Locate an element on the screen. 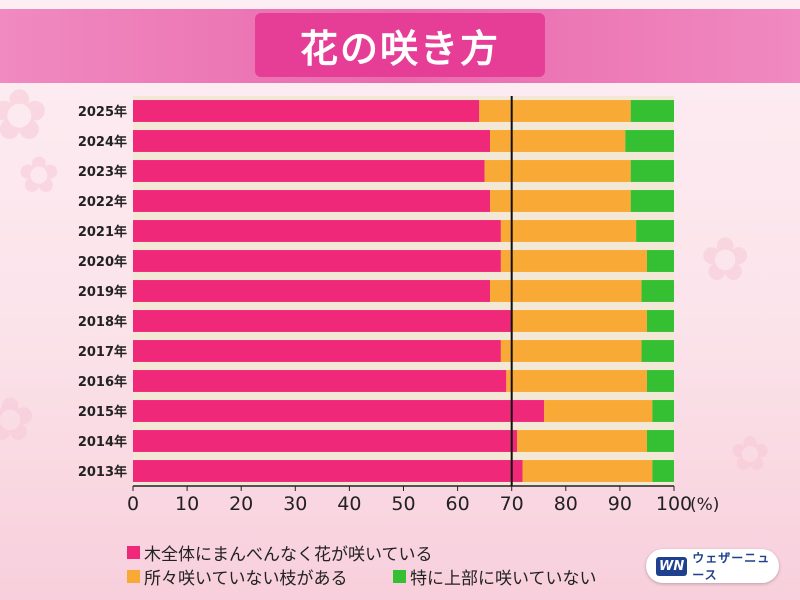 This screenshot has height=600, width=800. title-box: 花の咲き方 is located at coordinates (400, 45).